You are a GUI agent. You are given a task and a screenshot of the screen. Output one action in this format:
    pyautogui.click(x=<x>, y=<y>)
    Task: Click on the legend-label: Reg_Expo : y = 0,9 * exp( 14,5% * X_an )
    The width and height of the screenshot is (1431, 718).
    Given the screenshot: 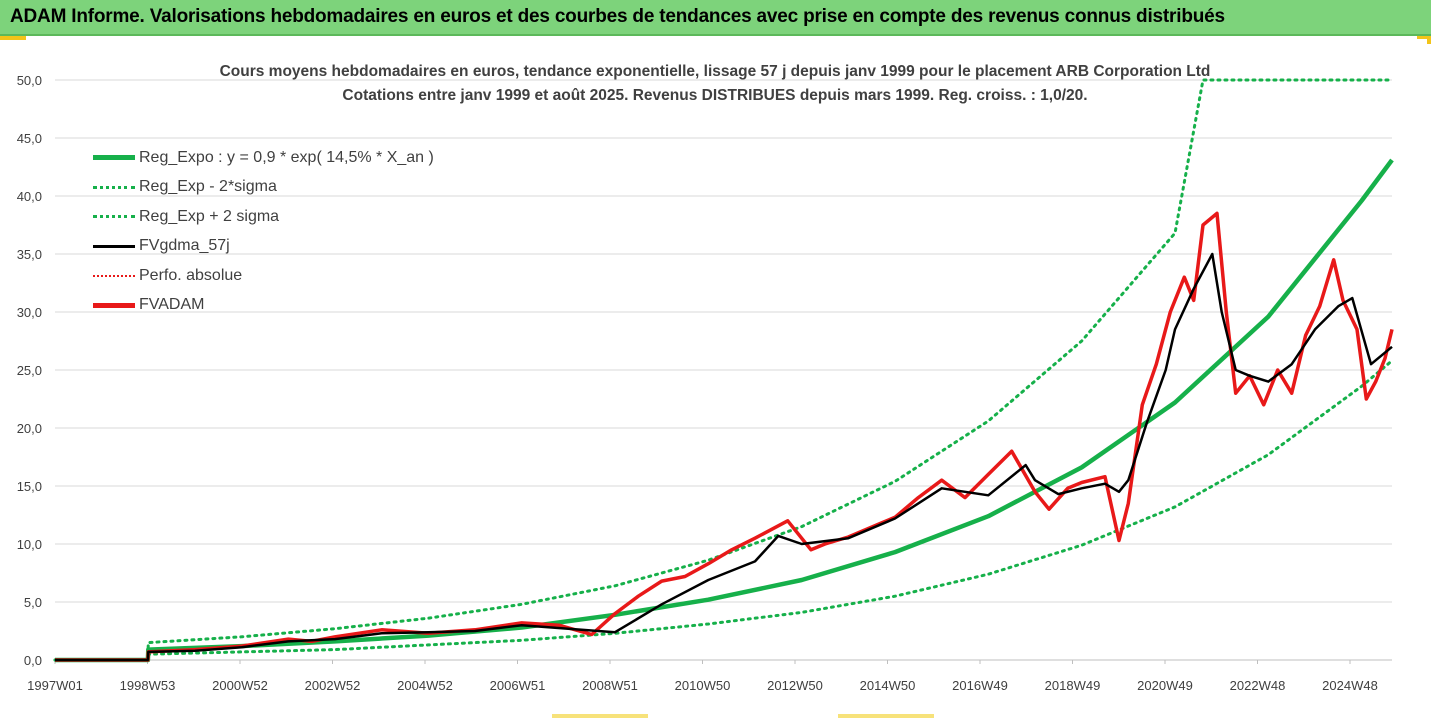 What is the action you would take?
    pyautogui.click(x=286, y=157)
    